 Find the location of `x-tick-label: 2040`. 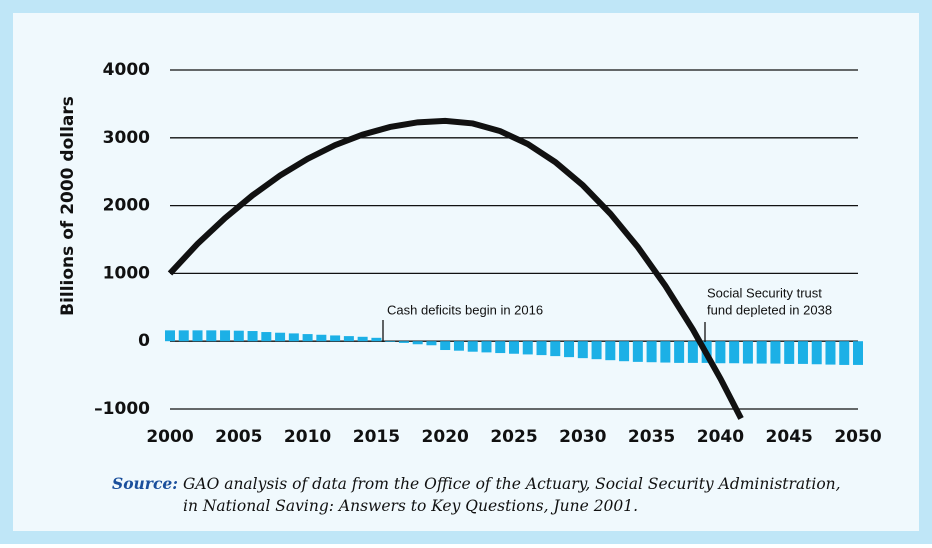

x-tick-label: 2040 is located at coordinates (720, 437).